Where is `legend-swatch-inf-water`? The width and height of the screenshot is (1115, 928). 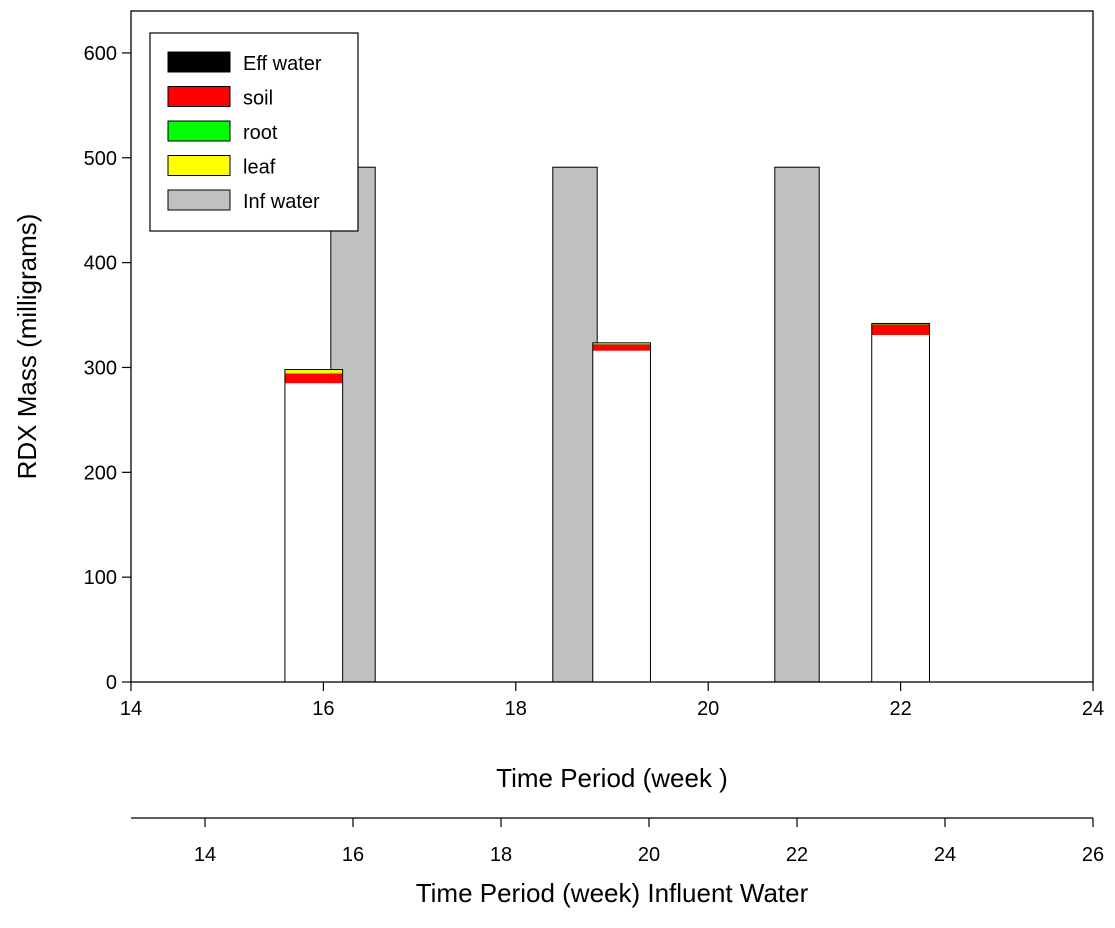
legend-swatch-inf-water is located at coordinates (199, 200).